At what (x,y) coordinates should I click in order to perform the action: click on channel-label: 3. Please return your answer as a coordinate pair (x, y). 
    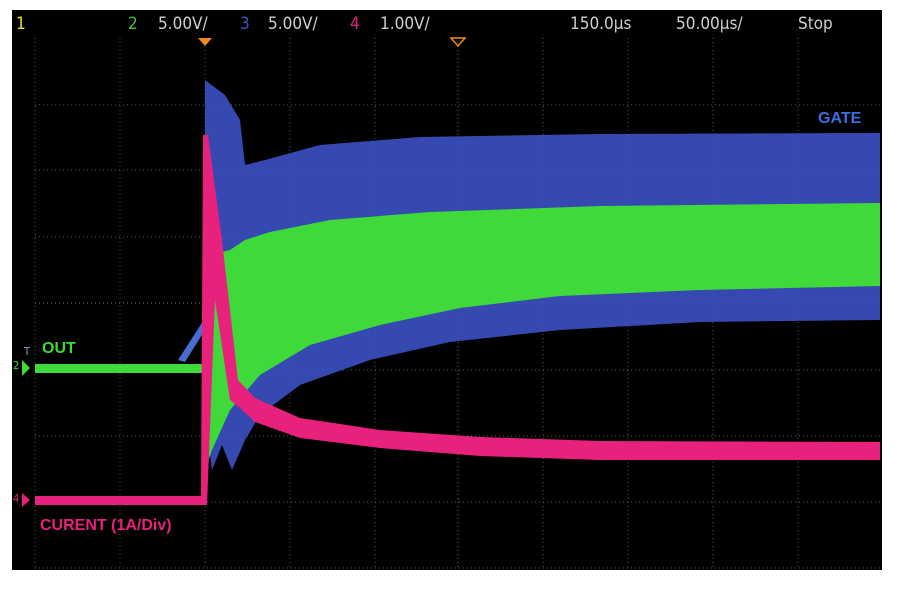
    Looking at the image, I should click on (245, 24).